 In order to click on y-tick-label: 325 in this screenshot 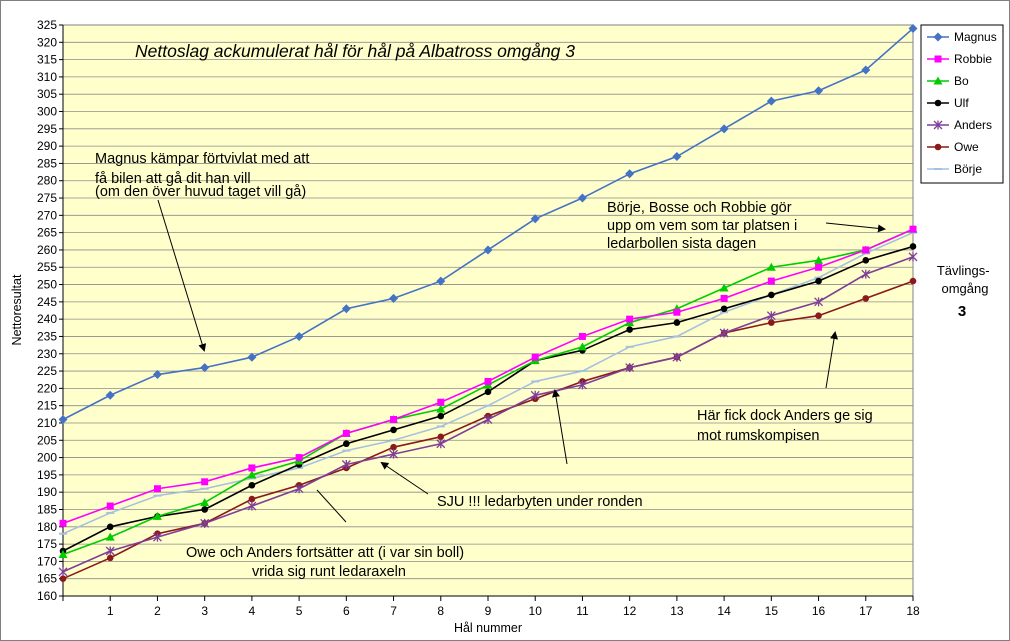, I will do `click(47, 25)`.